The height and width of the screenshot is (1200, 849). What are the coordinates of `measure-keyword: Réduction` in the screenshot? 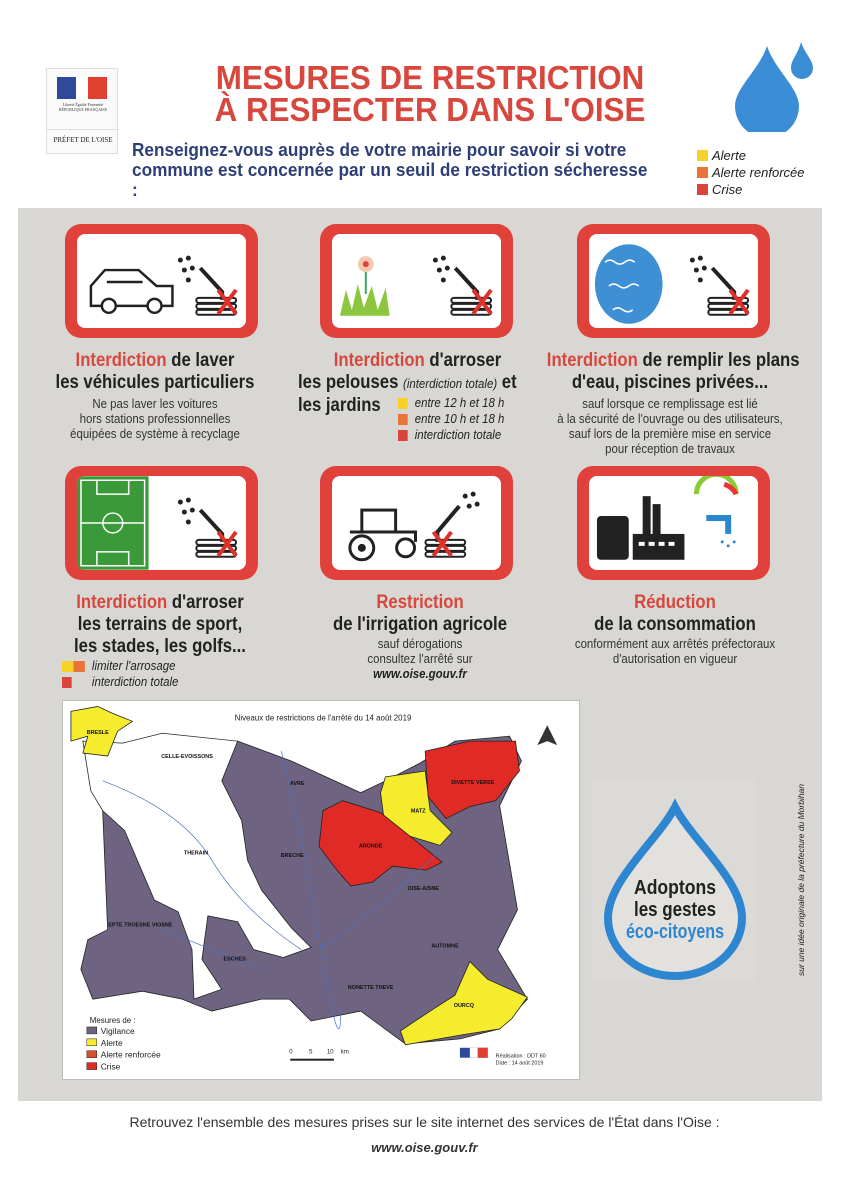 It's located at (675, 602).